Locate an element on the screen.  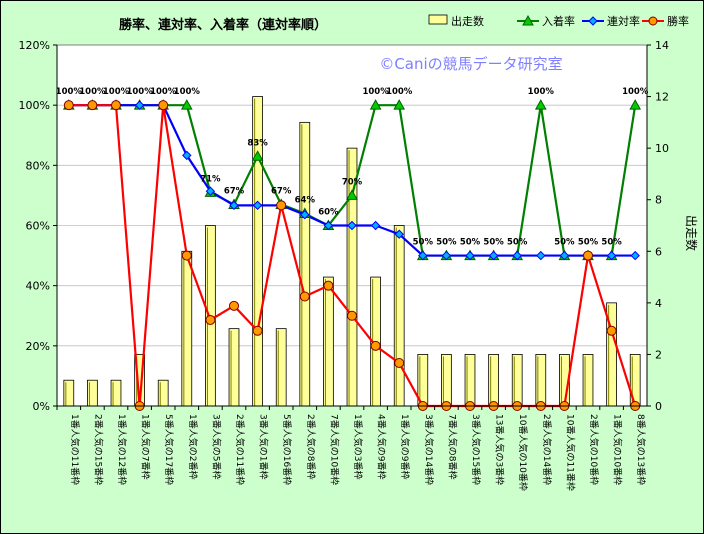
x-tick-label: 10番人気の11番枠 is located at coordinates (570, 452).